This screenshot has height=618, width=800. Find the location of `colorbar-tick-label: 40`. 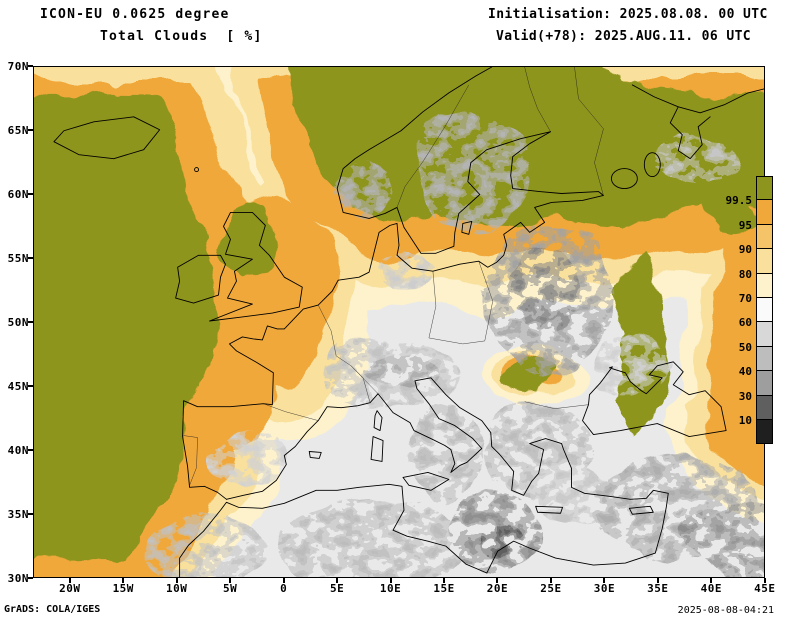

colorbar-tick-label: 40 is located at coordinates (745, 372).